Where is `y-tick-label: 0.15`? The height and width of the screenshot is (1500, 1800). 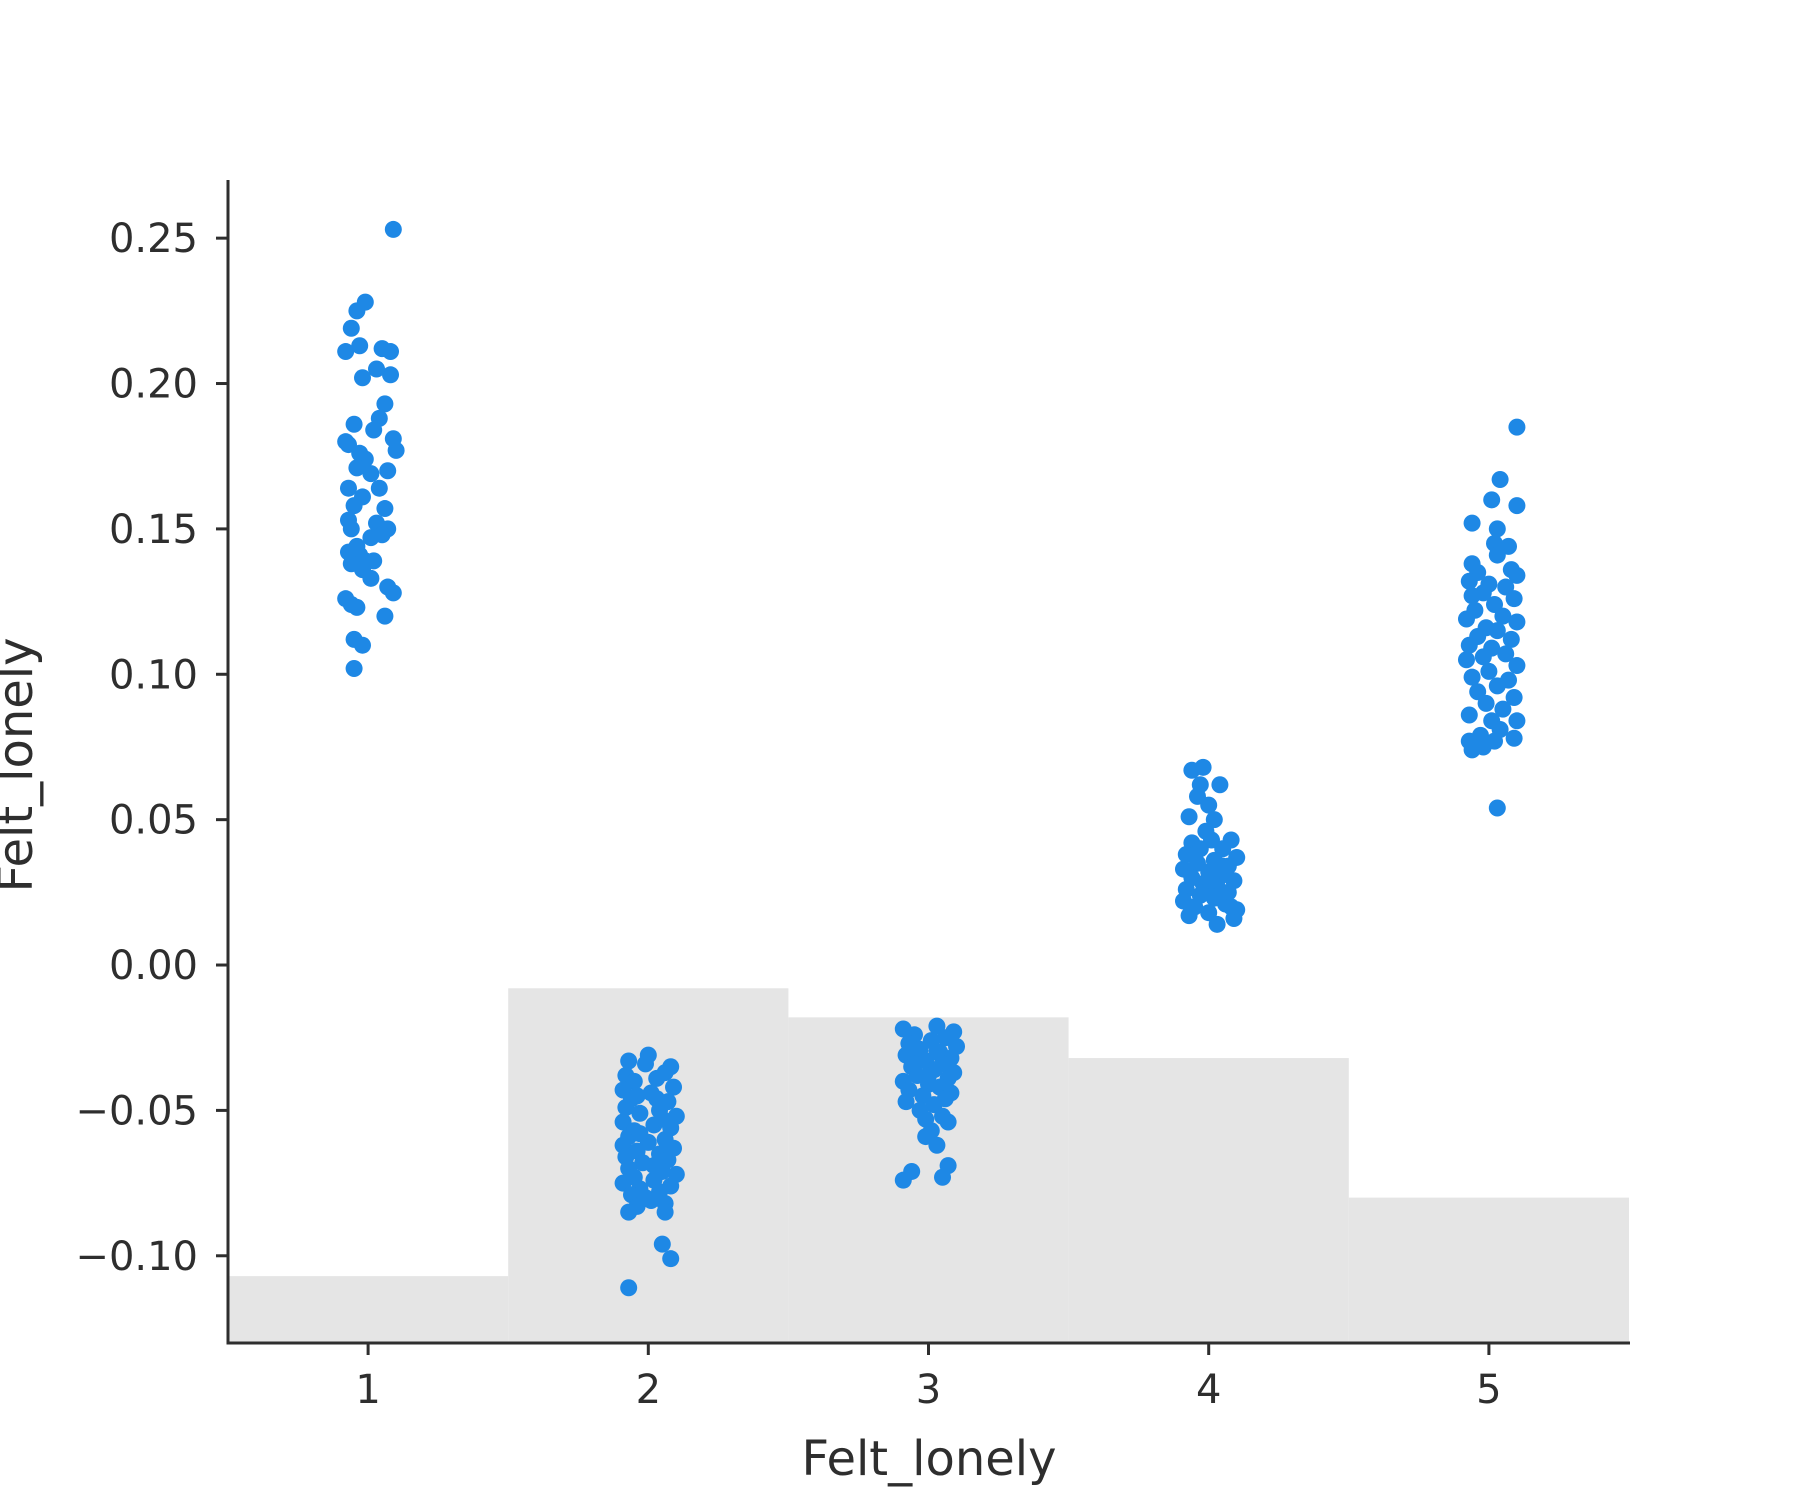
y-tick-label: 0.15 is located at coordinates (153, 530).